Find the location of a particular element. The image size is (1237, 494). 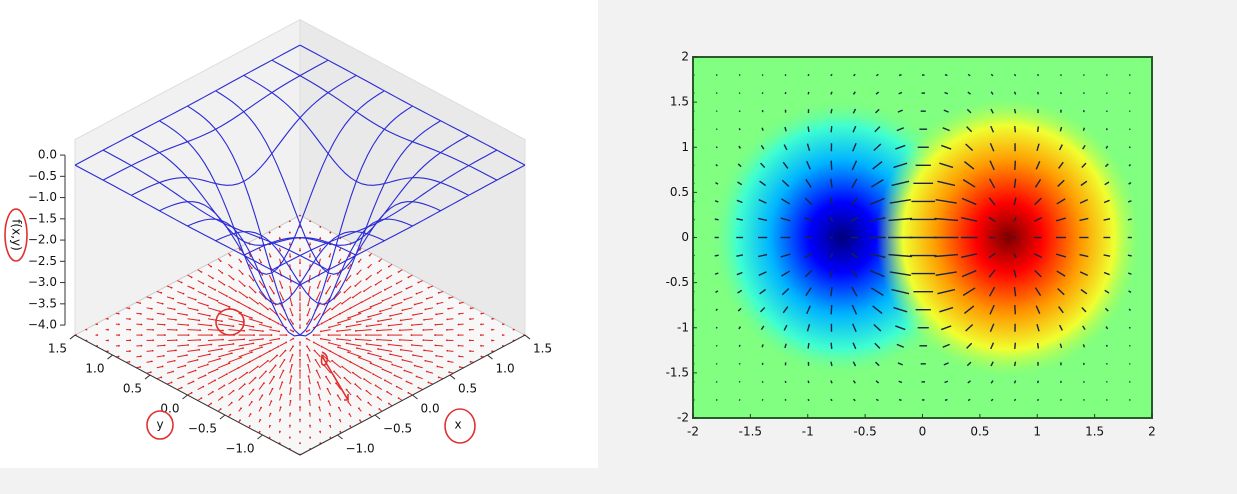

z-tick-label: −3.5 is located at coordinates (42, 303).